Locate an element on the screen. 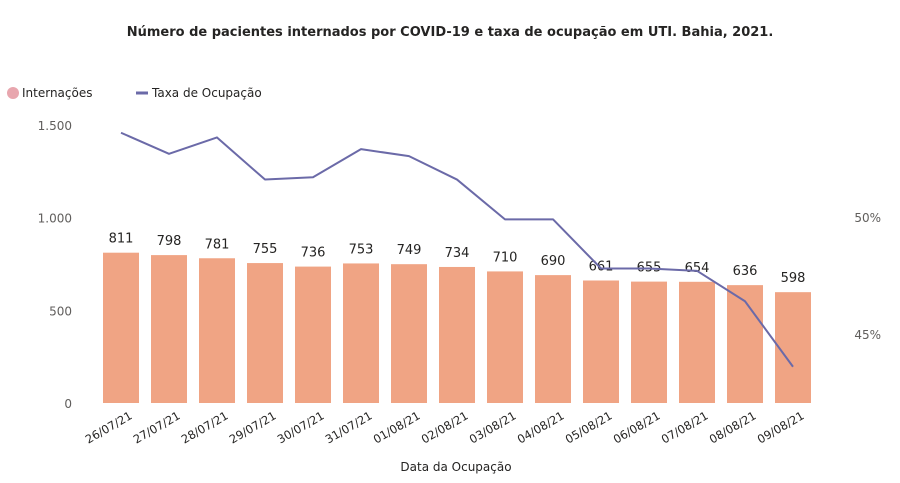  y-tick-label: 1.500 is located at coordinates (55, 126).